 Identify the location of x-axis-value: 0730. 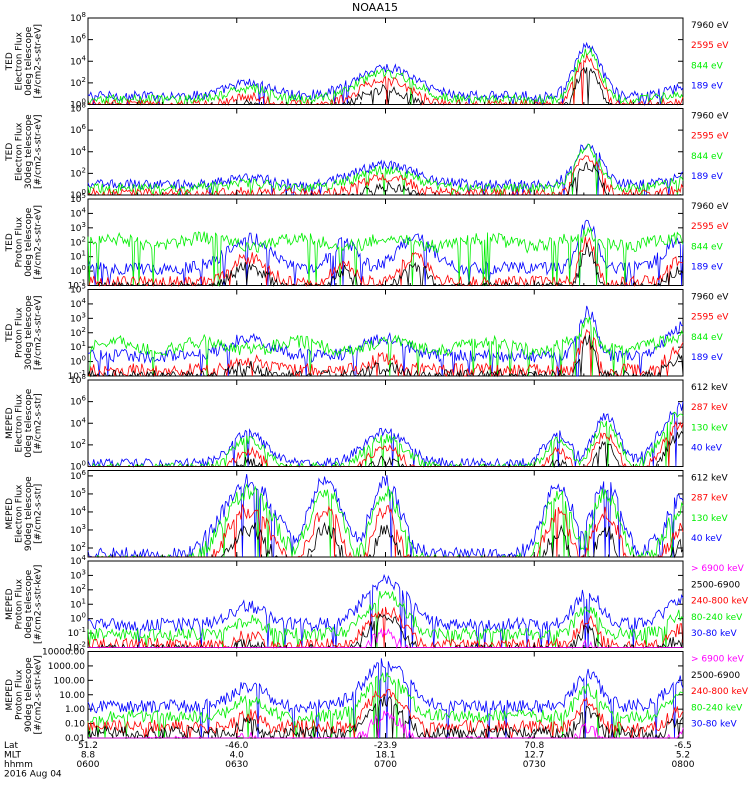
(534, 765).